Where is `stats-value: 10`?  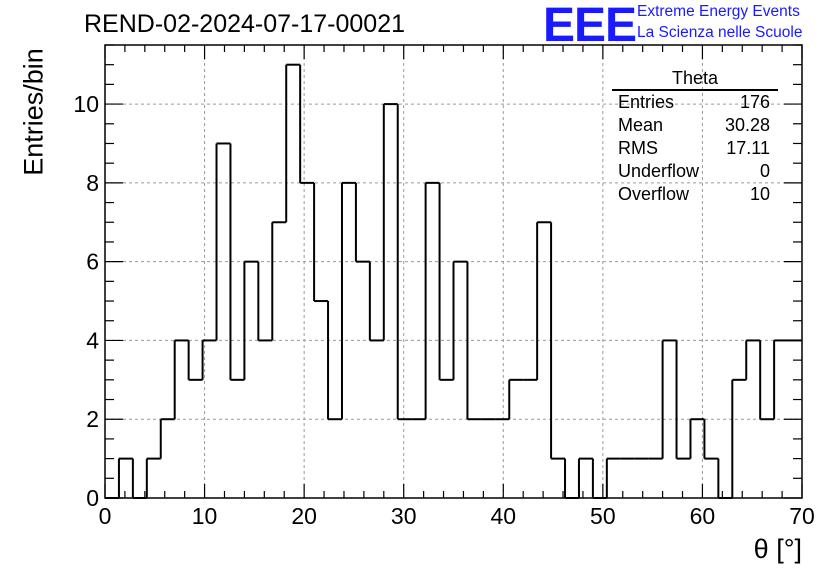
stats-value: 10 is located at coordinates (759, 194).